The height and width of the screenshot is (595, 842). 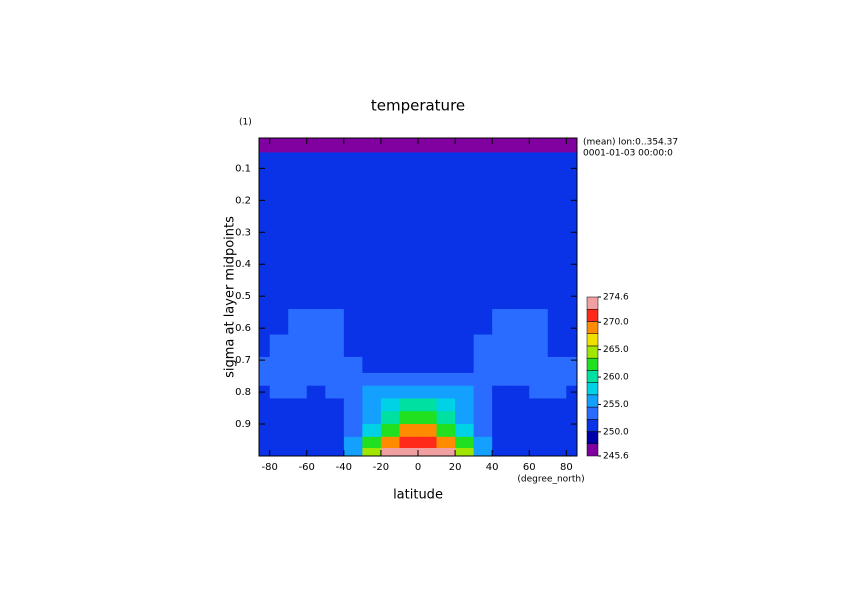 What do you see at coordinates (418, 467) in the screenshot?
I see `x-tick-label: 0` at bounding box center [418, 467].